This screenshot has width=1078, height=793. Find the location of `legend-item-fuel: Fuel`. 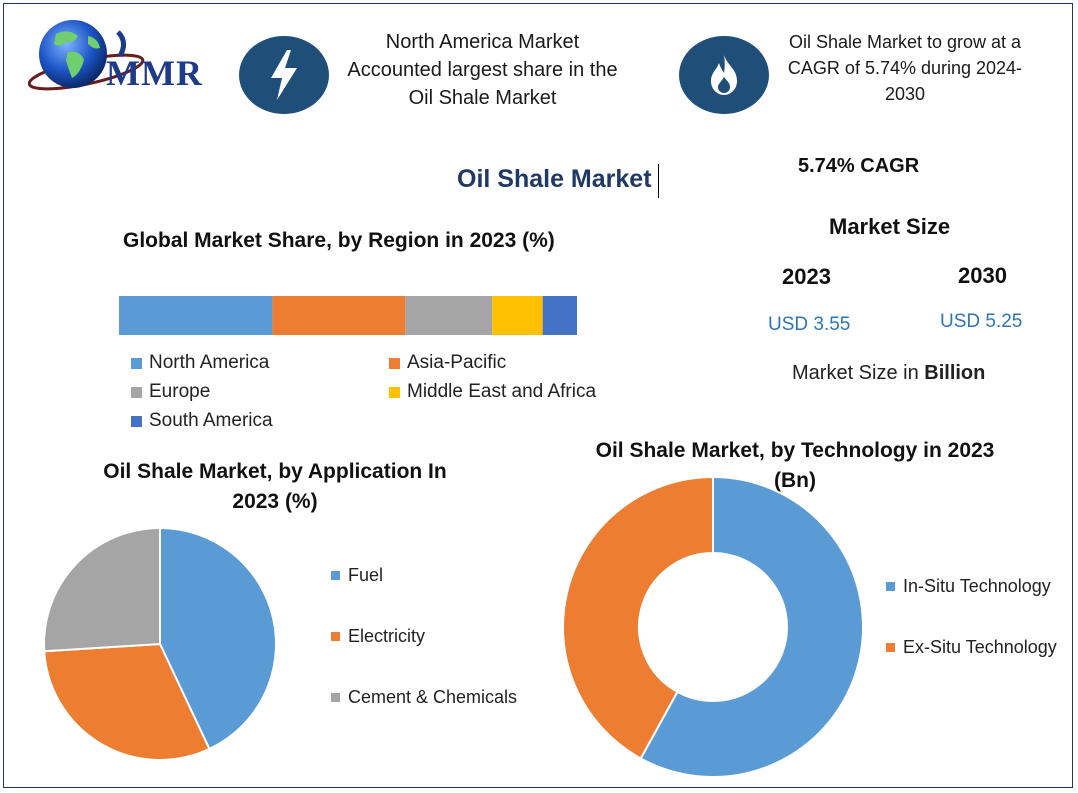

legend-item-fuel: Fuel is located at coordinates (436, 575).